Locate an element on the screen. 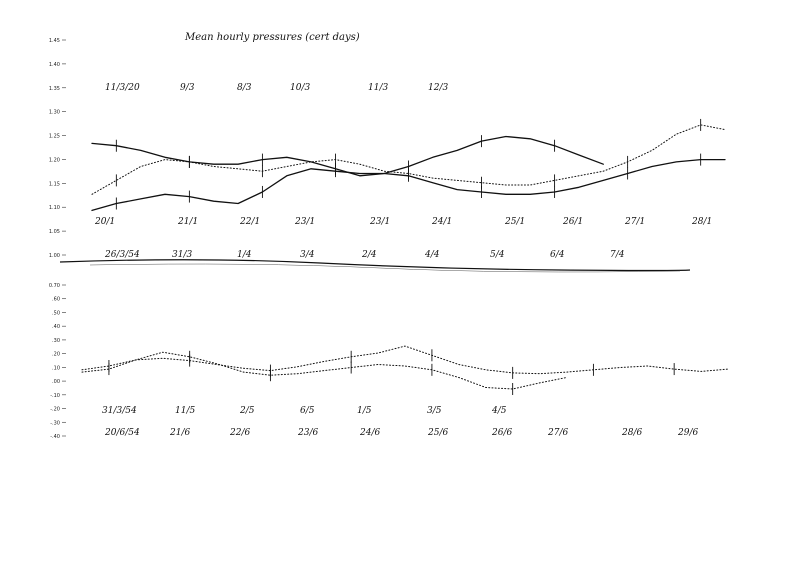  panel-divider is located at coordinates (375, 266).